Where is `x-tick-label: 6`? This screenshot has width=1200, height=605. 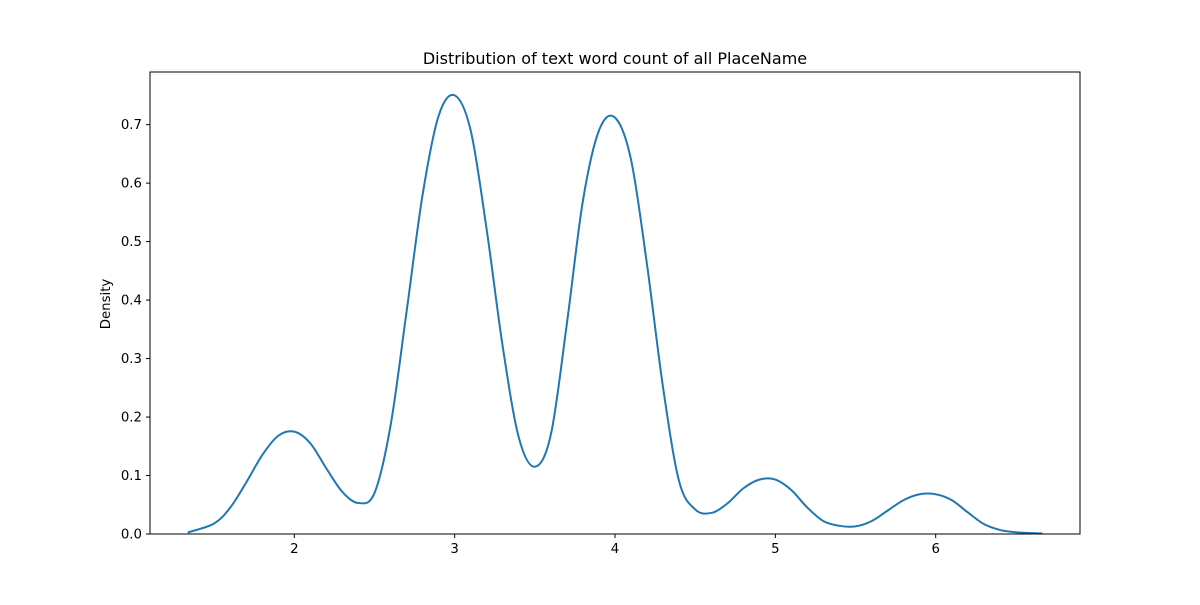
x-tick-label: 6 is located at coordinates (935, 549).